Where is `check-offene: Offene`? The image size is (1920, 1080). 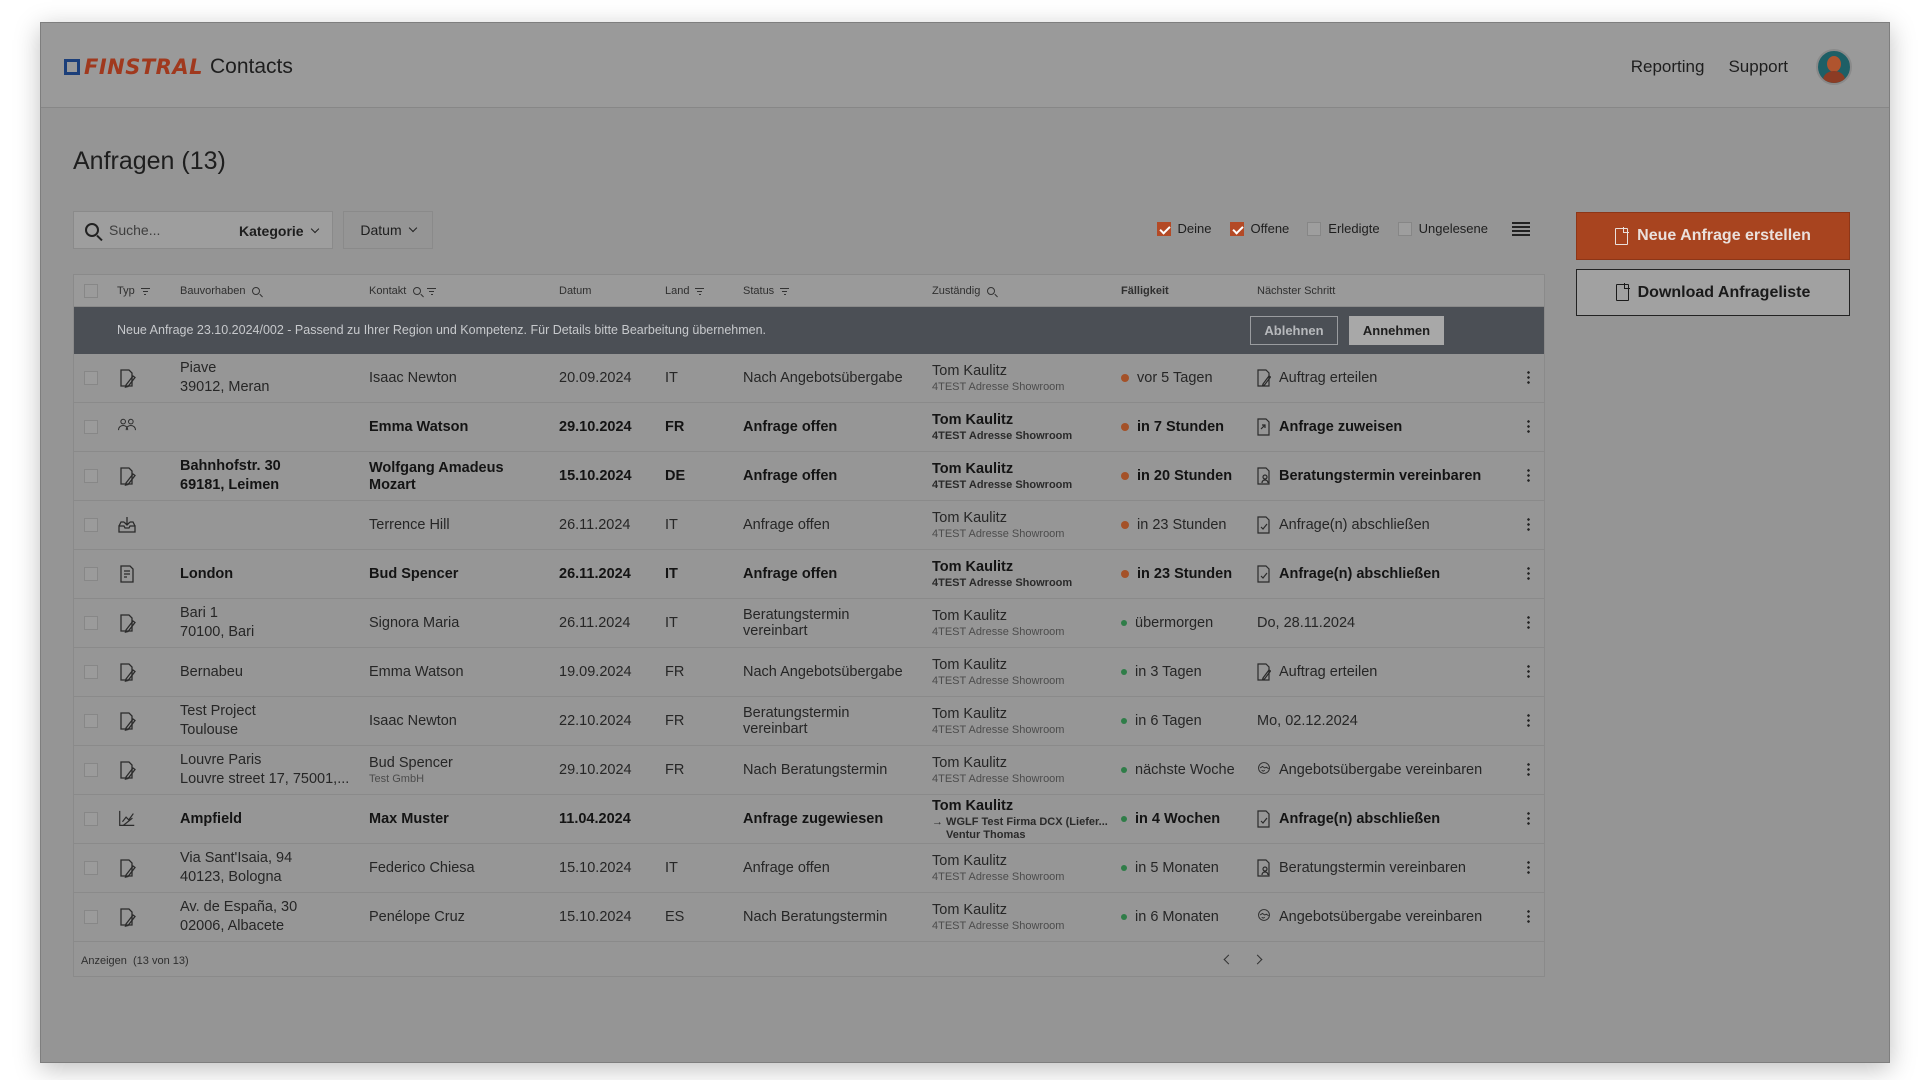 check-offene: Offene is located at coordinates (1259, 228).